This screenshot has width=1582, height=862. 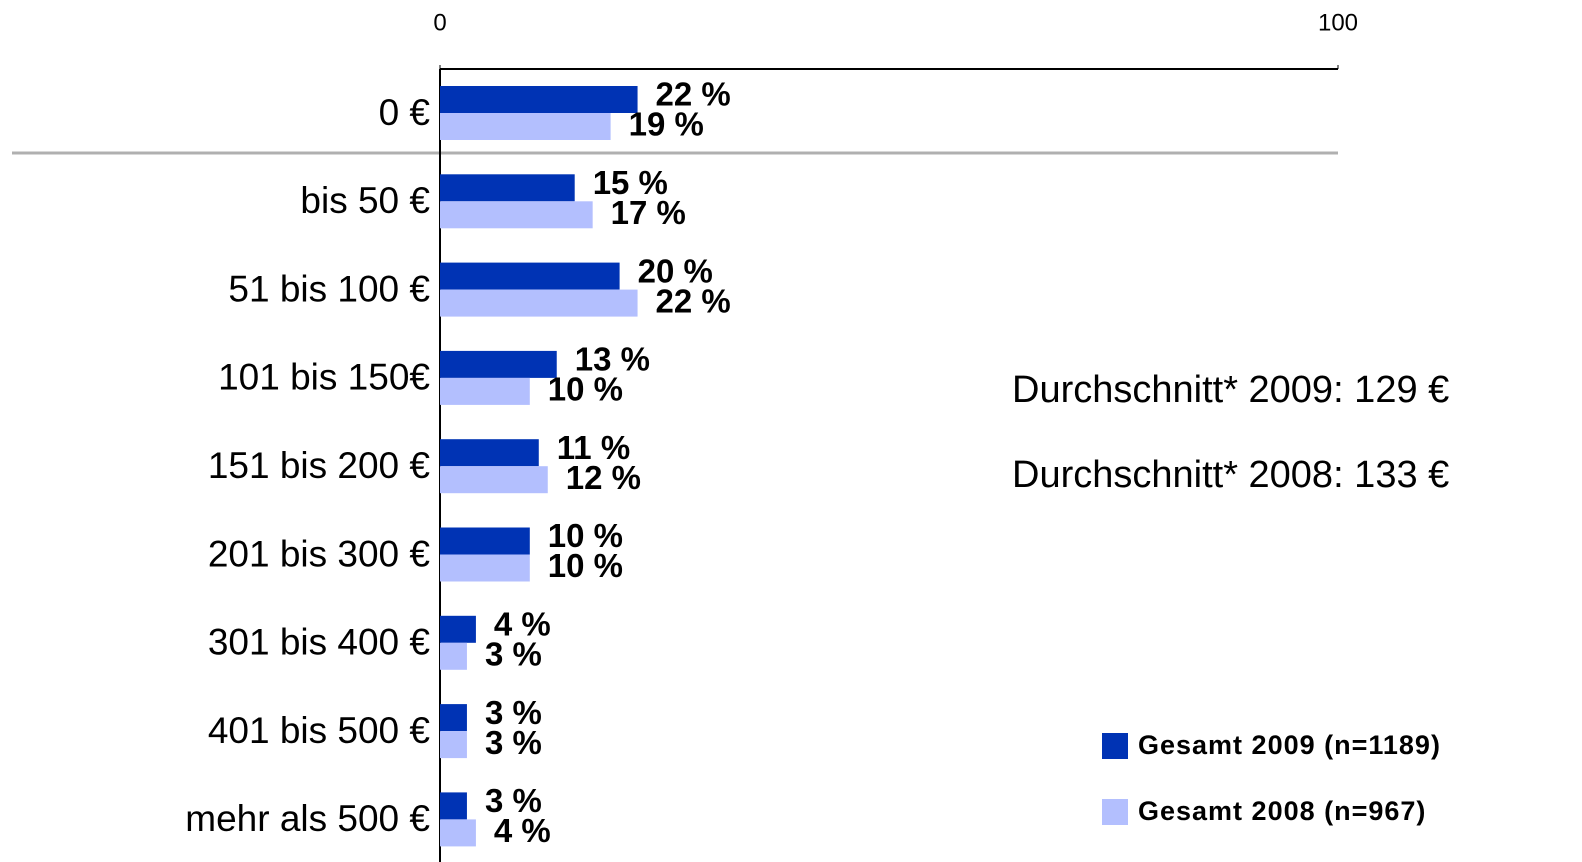 What do you see at coordinates (329, 288) in the screenshot?
I see `category-label: 51 bis 100 €` at bounding box center [329, 288].